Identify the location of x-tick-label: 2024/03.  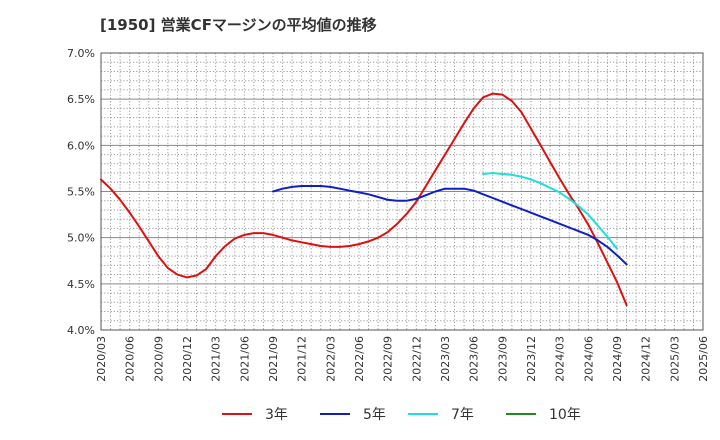
(560, 359).